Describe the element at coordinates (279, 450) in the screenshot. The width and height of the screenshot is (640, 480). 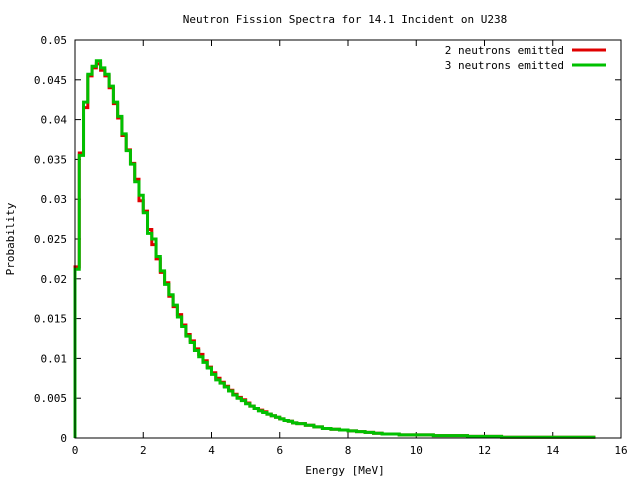
I see `x-tick-label: 6` at that location.